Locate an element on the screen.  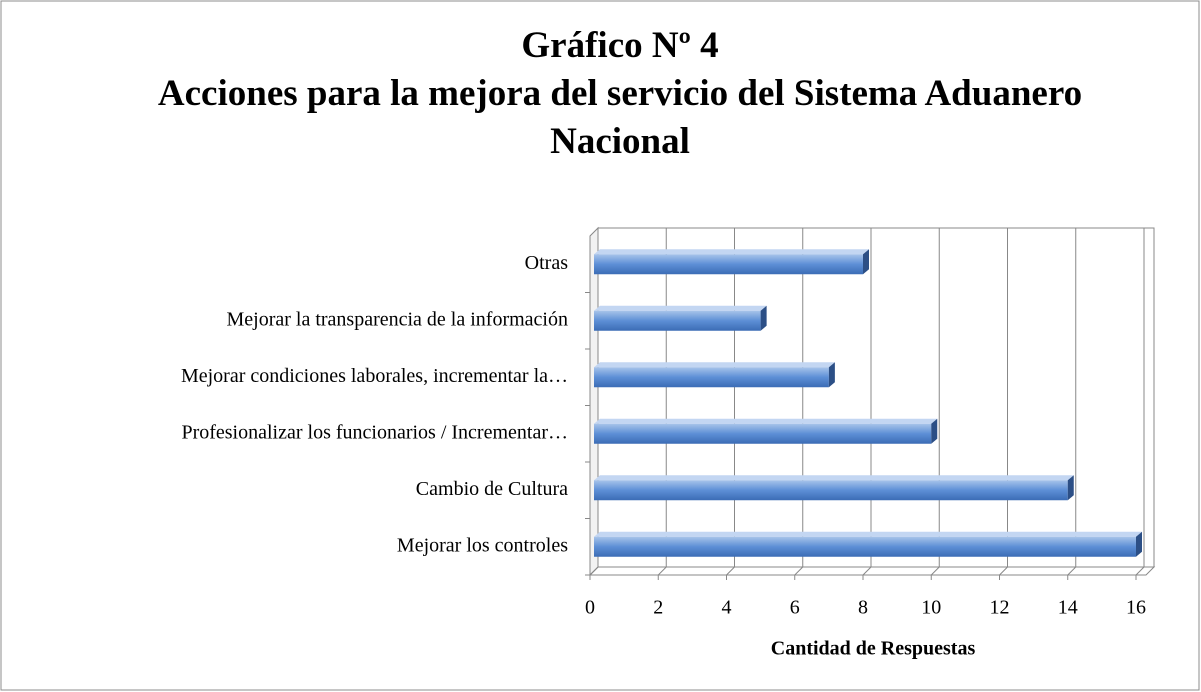
x-tick-label: 0 is located at coordinates (590, 608).